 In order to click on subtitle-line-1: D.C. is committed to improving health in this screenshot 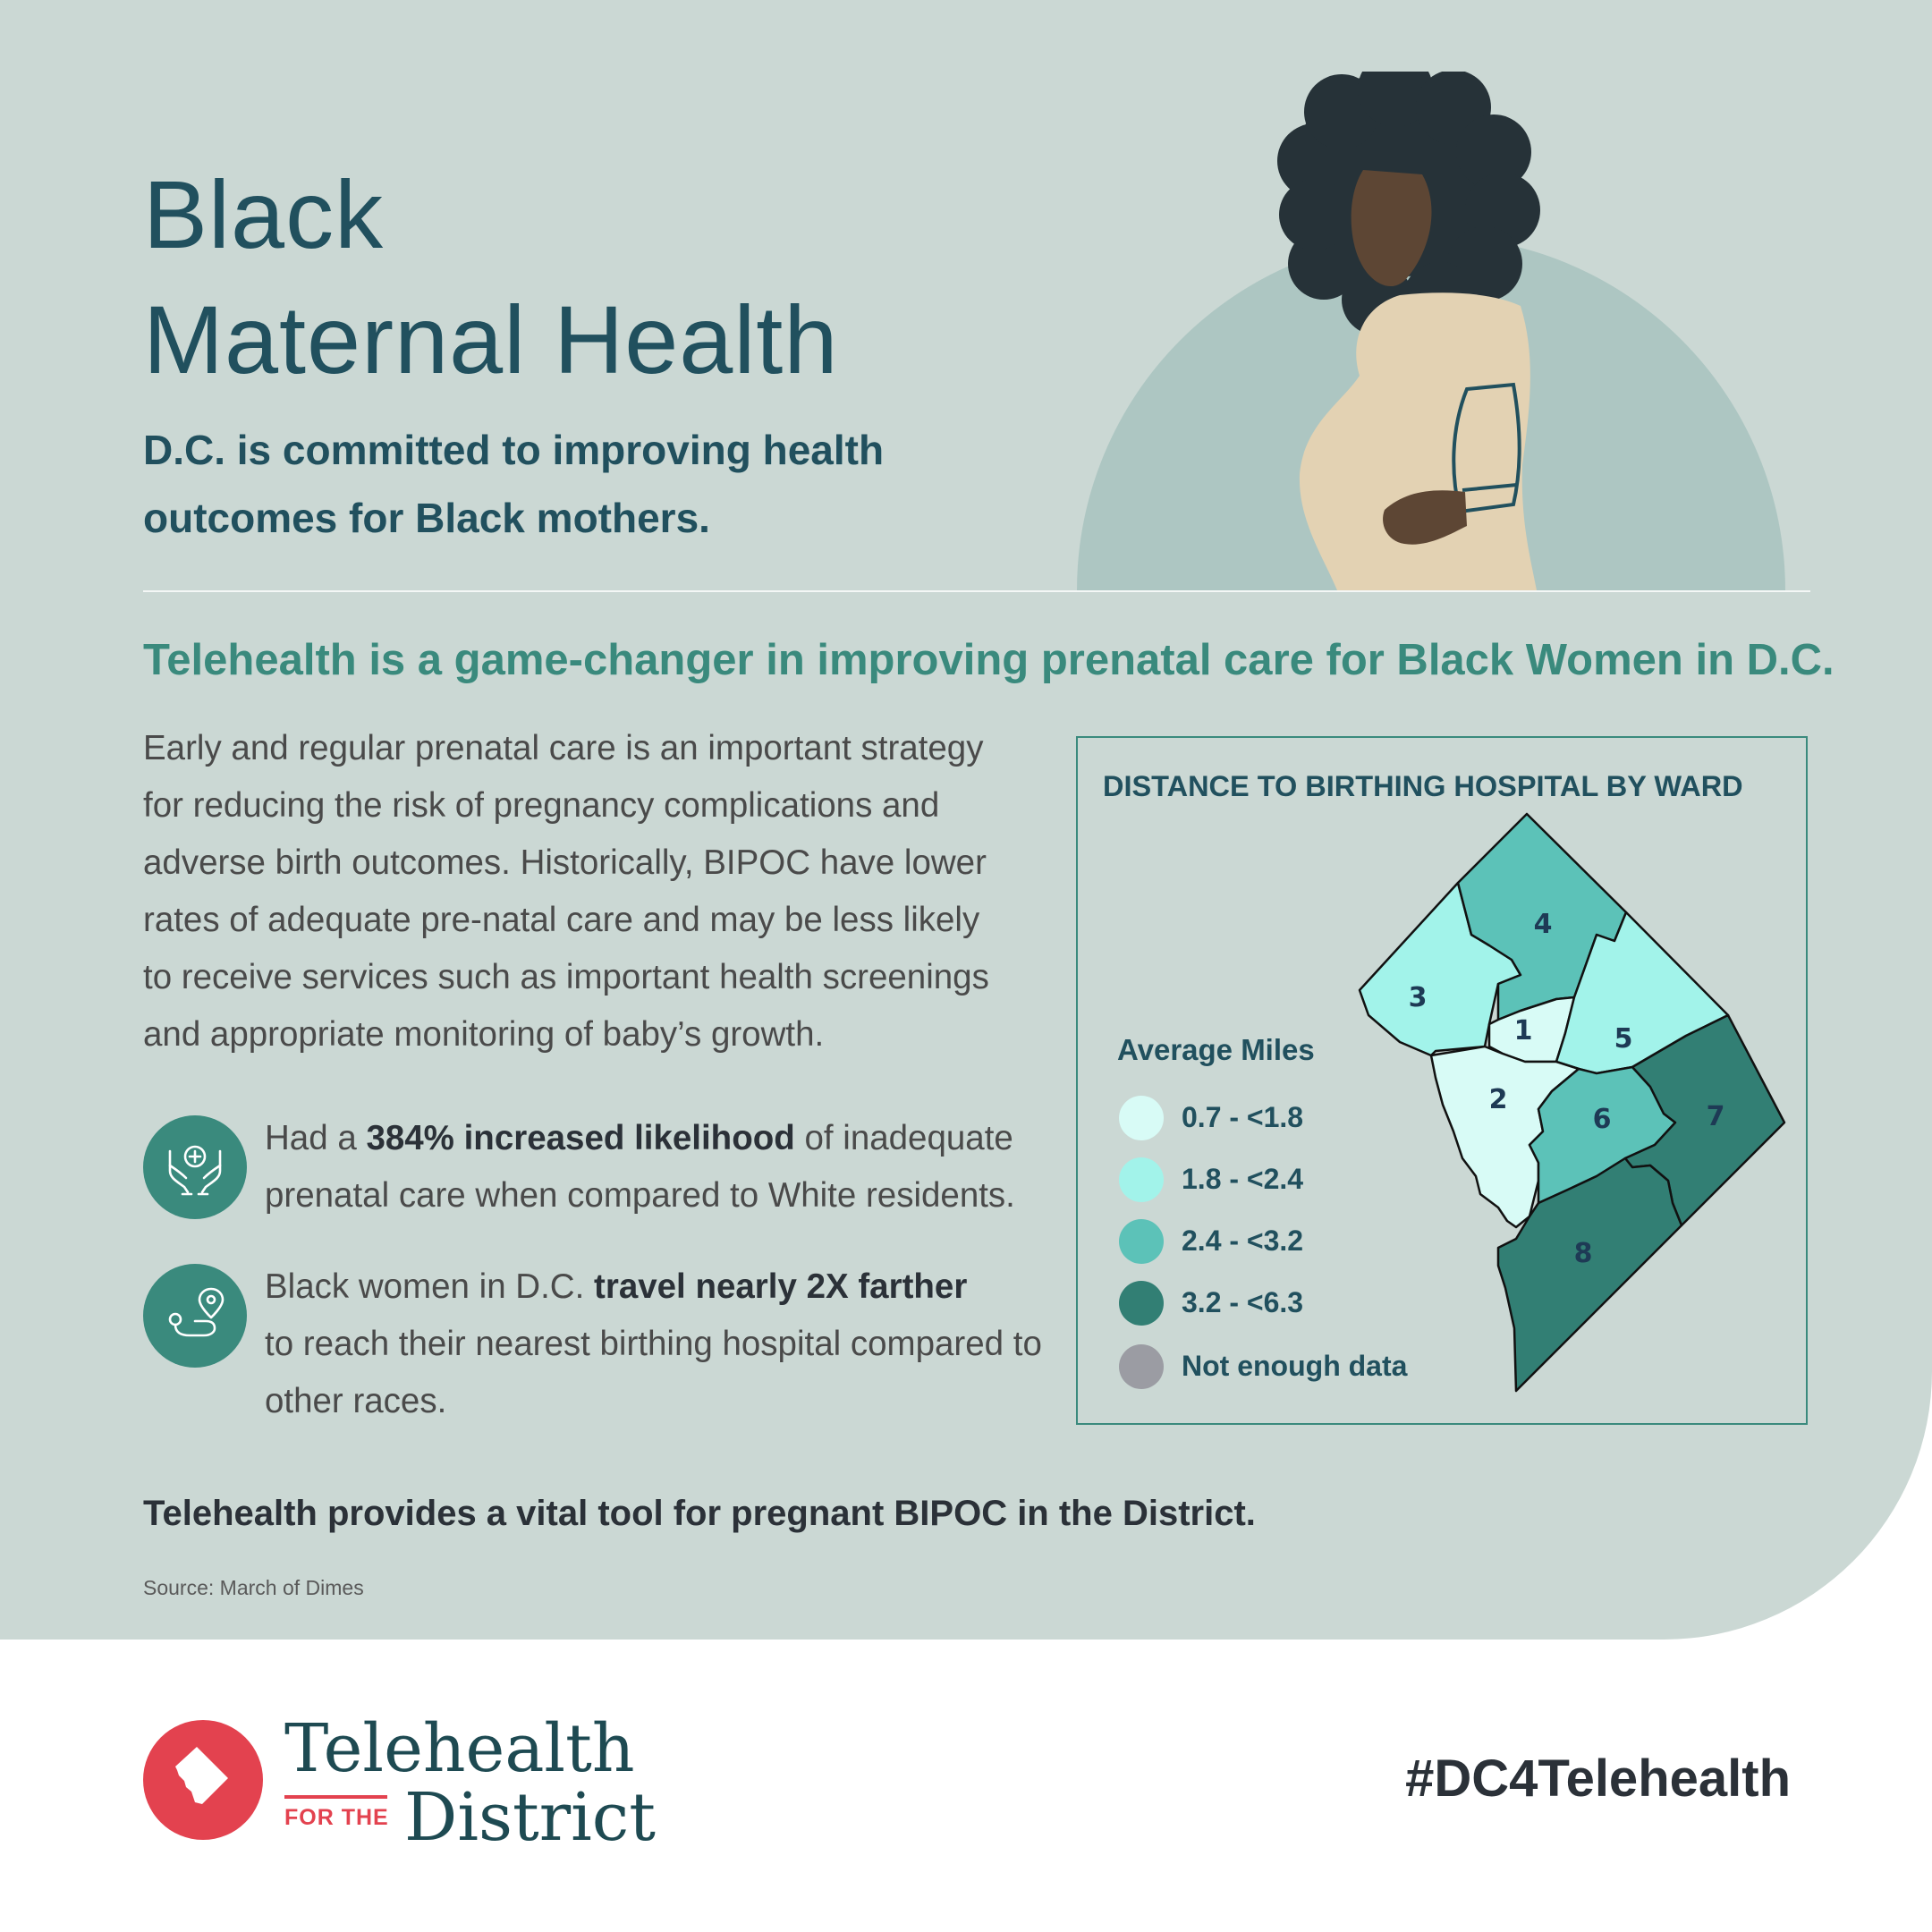, I will do `click(514, 450)`.